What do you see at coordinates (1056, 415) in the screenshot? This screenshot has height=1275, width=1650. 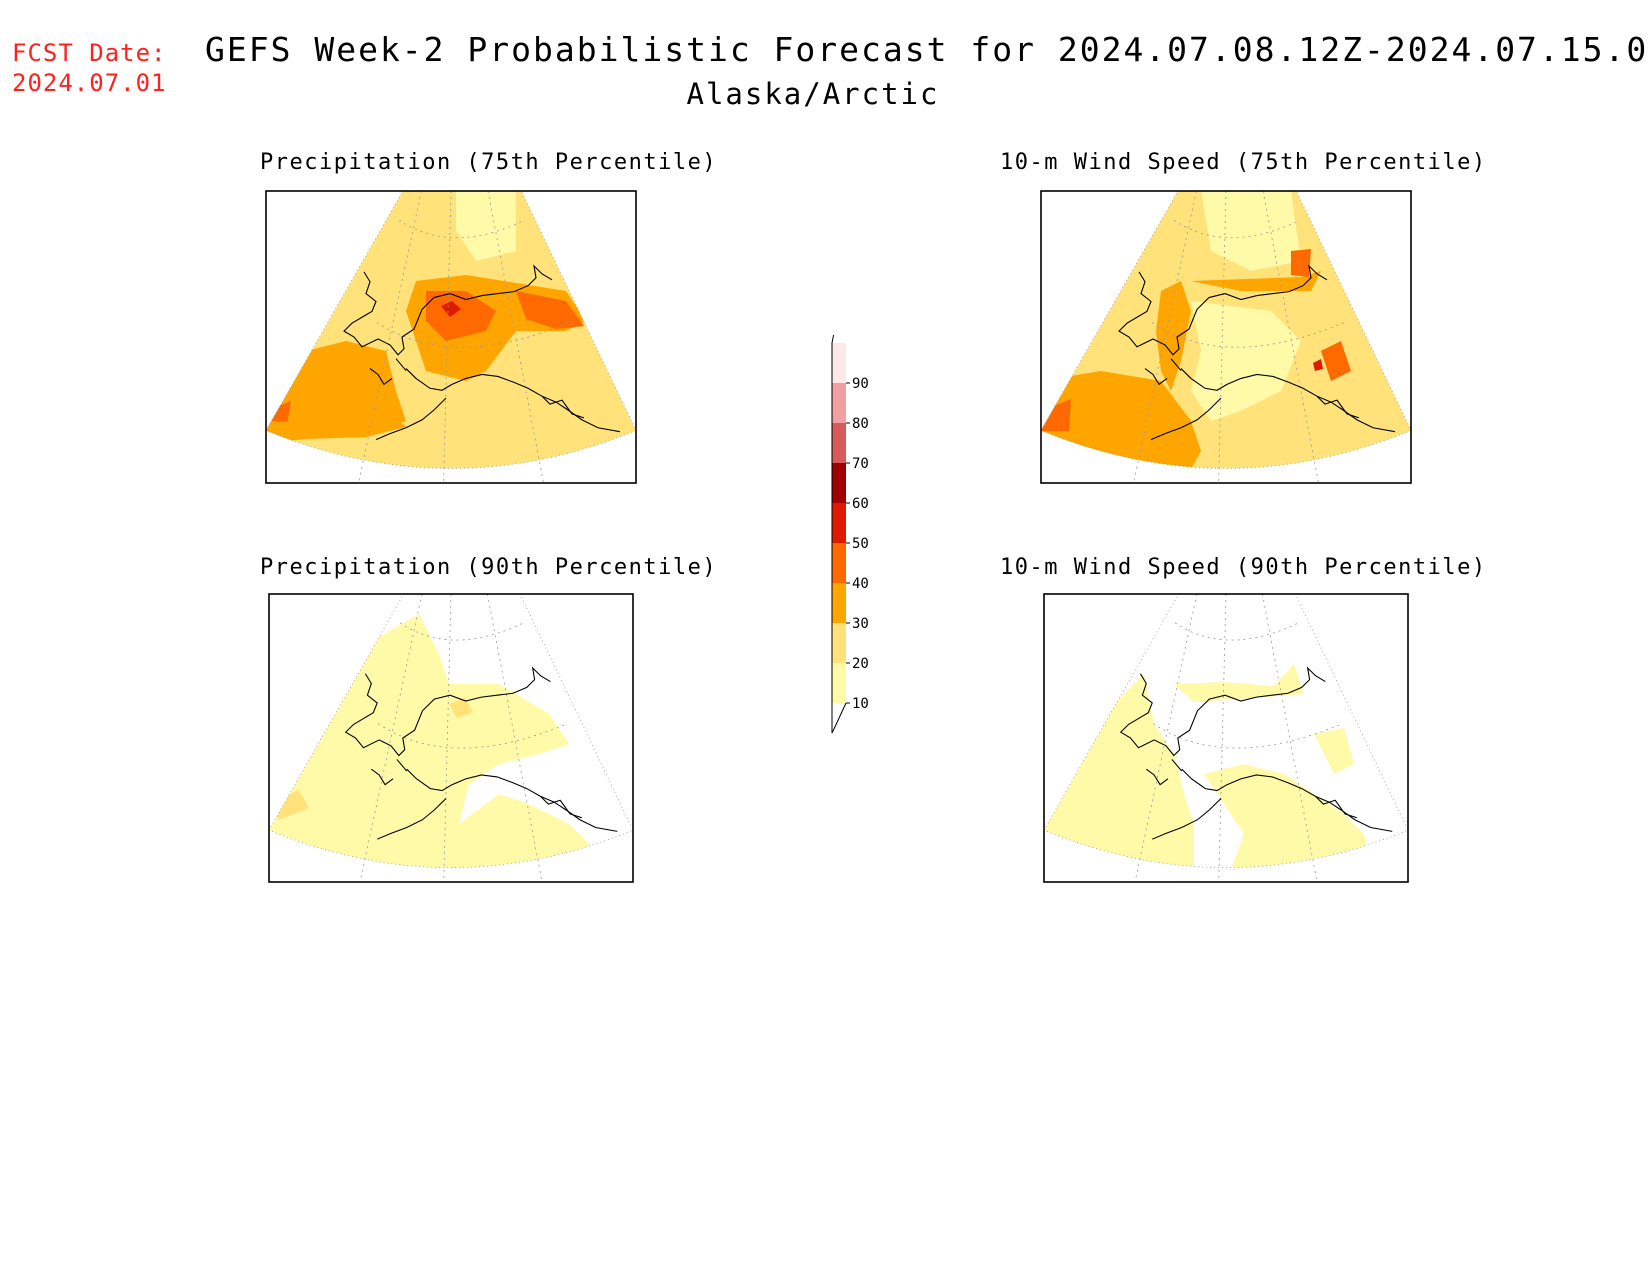 I see `fill-dark-orange-sw` at bounding box center [1056, 415].